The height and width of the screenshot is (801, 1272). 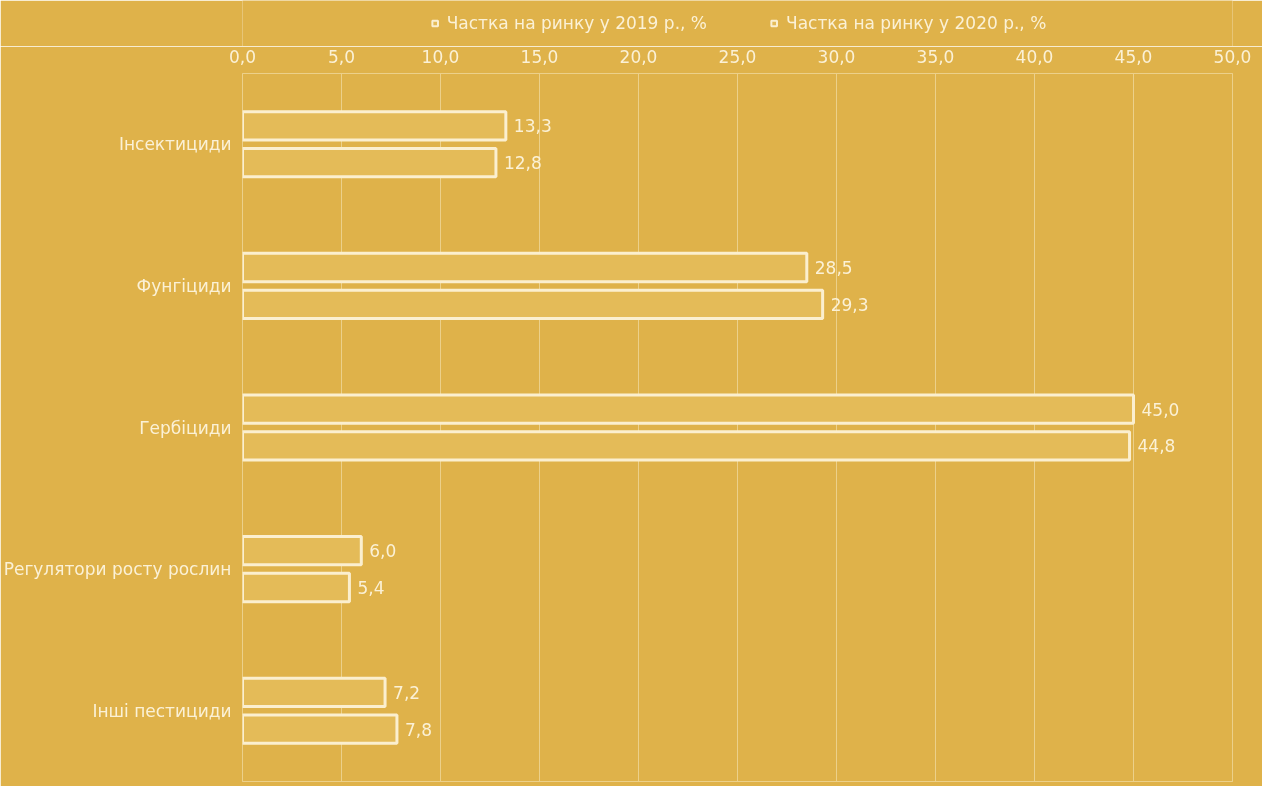 What do you see at coordinates (1034, 56) in the screenshot?
I see `x-tick-label: 40,0` at bounding box center [1034, 56].